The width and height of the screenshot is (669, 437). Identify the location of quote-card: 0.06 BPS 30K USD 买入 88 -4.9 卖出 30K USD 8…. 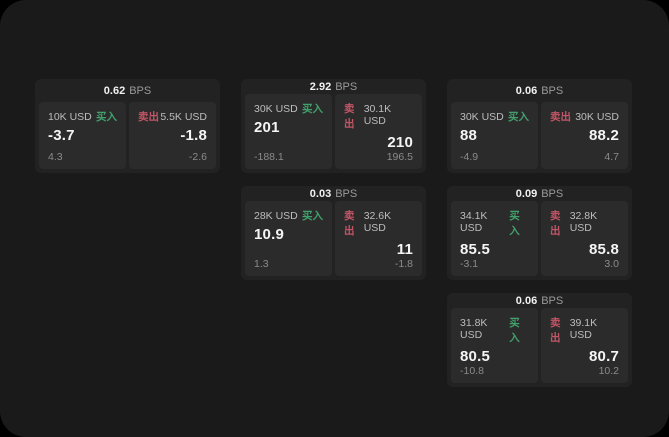
(539, 126).